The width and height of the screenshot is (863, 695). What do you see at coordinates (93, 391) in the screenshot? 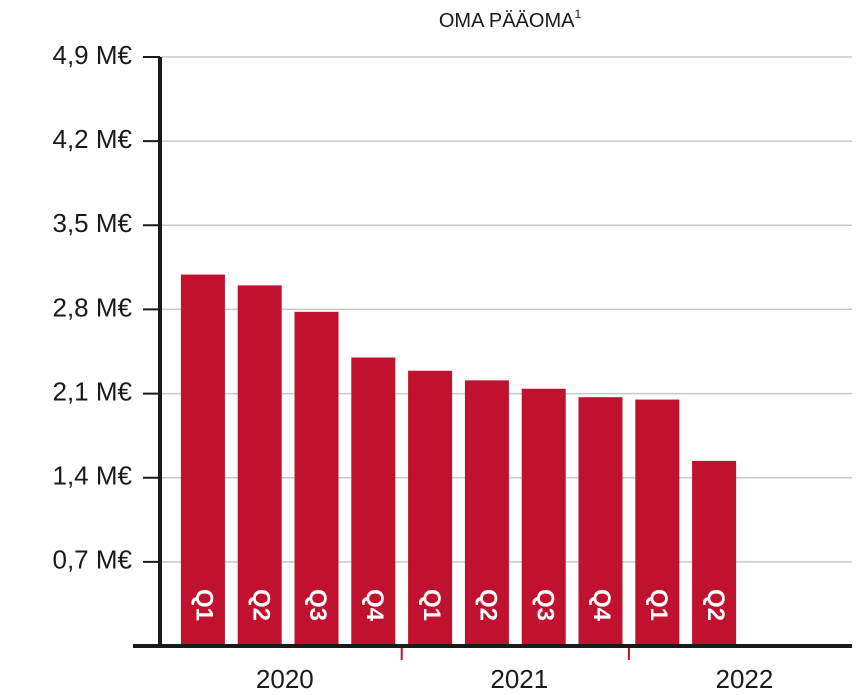
I see `y-tick-label: 2,1 M€` at bounding box center [93, 391].